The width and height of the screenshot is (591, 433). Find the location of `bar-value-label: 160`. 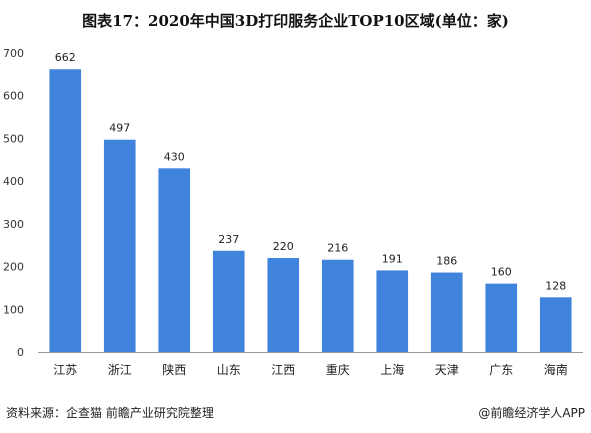

bar-value-label: 160 is located at coordinates (501, 272).